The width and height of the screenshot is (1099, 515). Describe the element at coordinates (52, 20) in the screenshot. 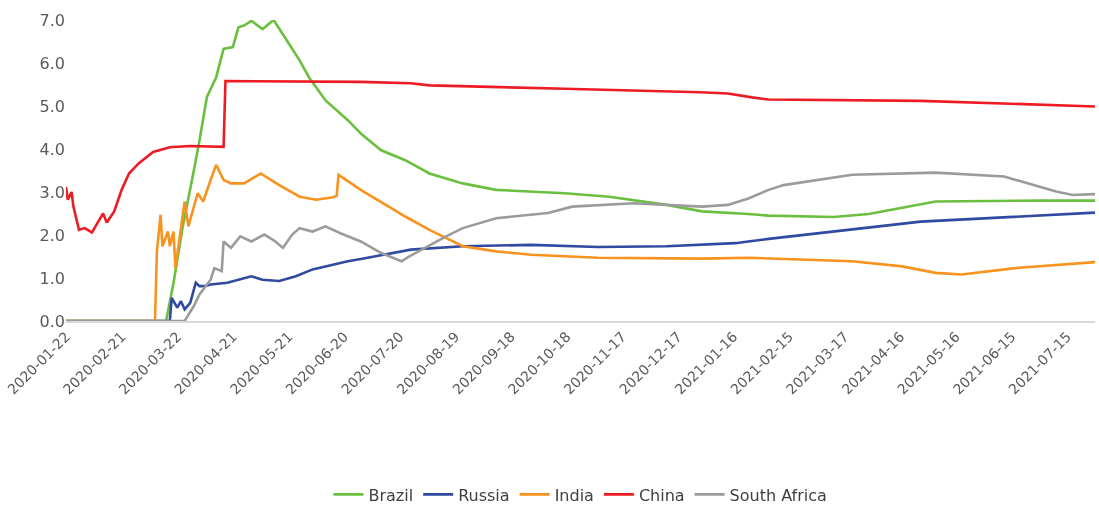

I see `y-tick-label: 7.0` at that location.